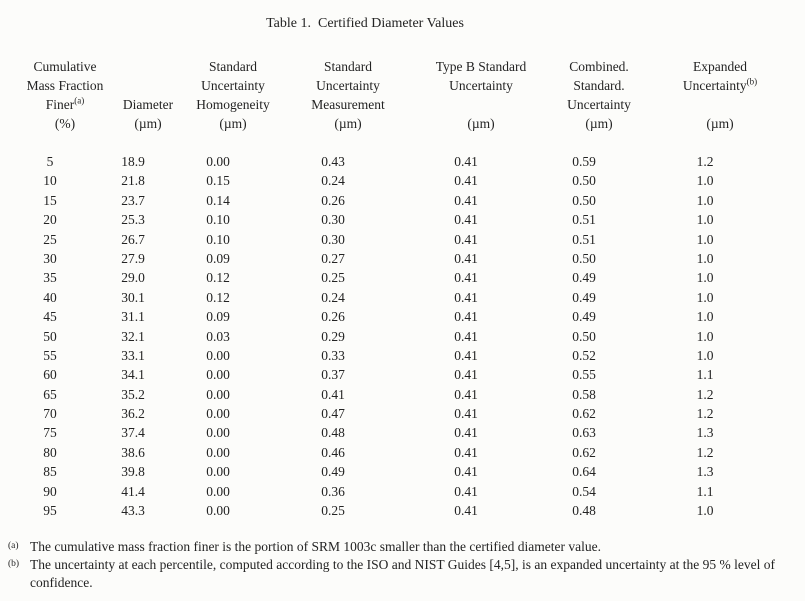  I want to click on cell-standard-uncertainty-measurement: 0.26, so click(333, 200).